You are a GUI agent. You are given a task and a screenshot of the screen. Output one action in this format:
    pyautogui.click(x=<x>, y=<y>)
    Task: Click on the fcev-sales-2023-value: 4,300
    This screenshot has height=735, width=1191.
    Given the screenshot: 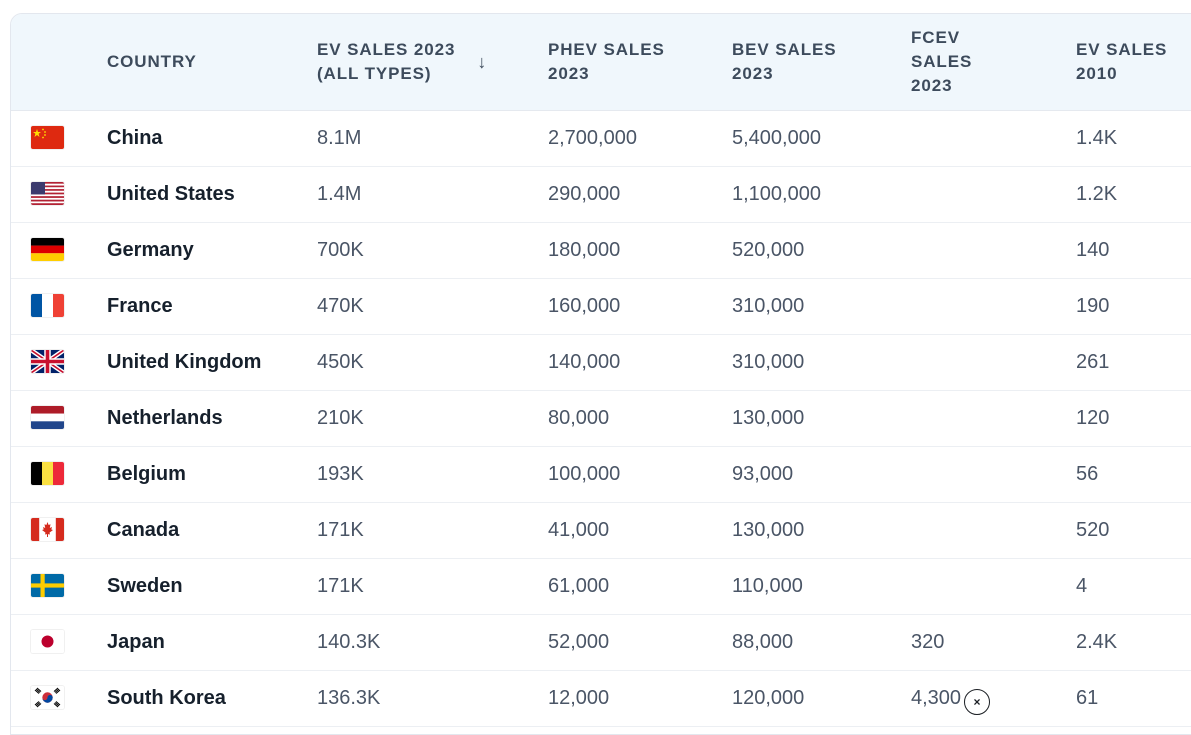 What is the action you would take?
    pyautogui.click(x=936, y=697)
    